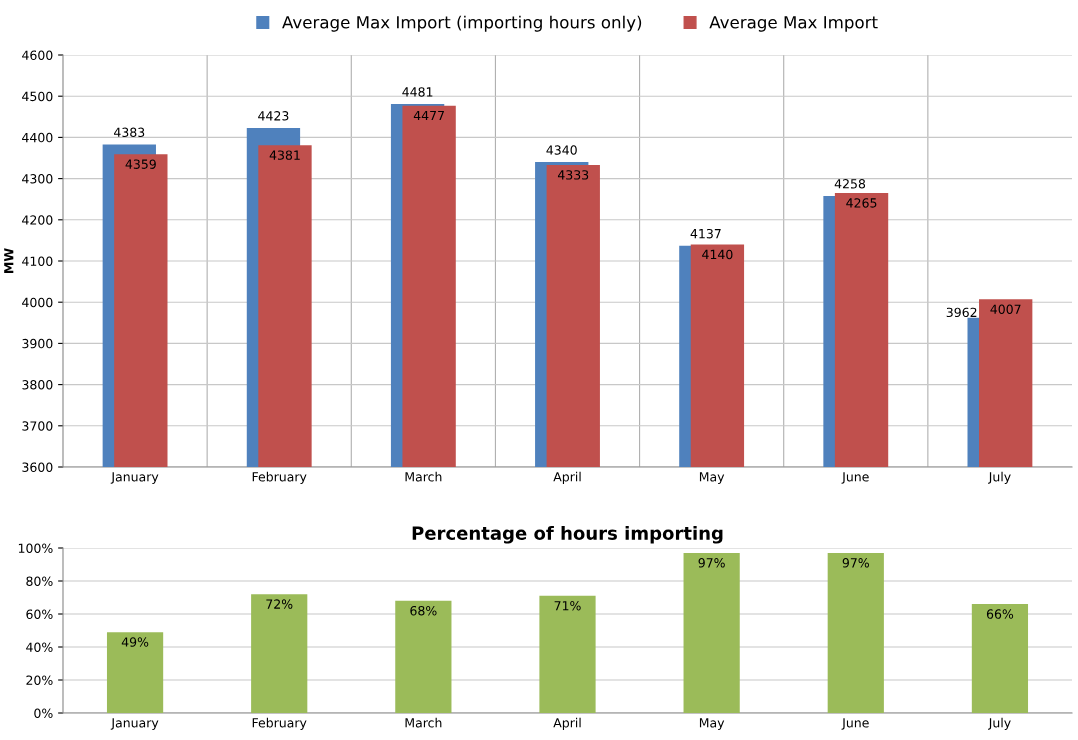 This screenshot has height=740, width=1078. Describe the element at coordinates (39, 647) in the screenshot. I see `y-tick-label: 40%` at that location.